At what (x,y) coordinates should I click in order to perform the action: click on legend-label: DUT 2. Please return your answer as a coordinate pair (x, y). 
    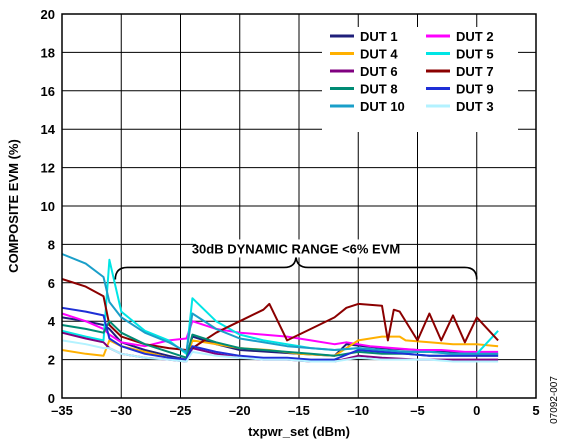
    Looking at the image, I should click on (475, 36).